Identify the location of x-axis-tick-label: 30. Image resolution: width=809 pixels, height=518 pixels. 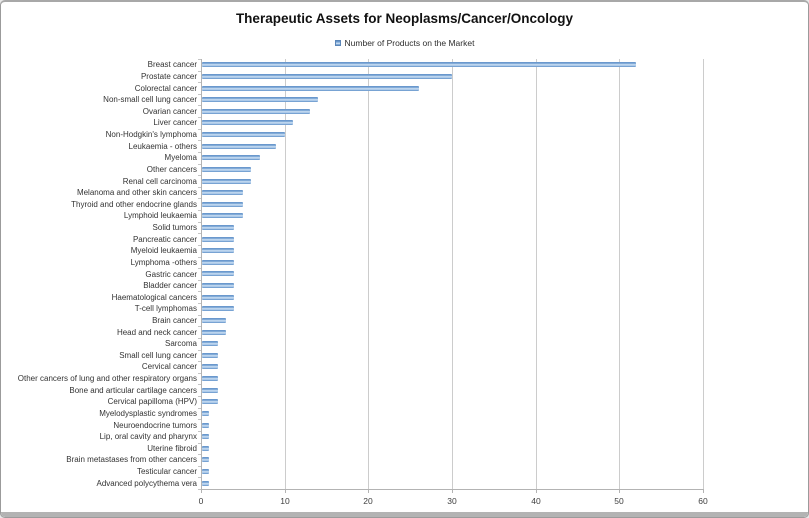
(452, 501).